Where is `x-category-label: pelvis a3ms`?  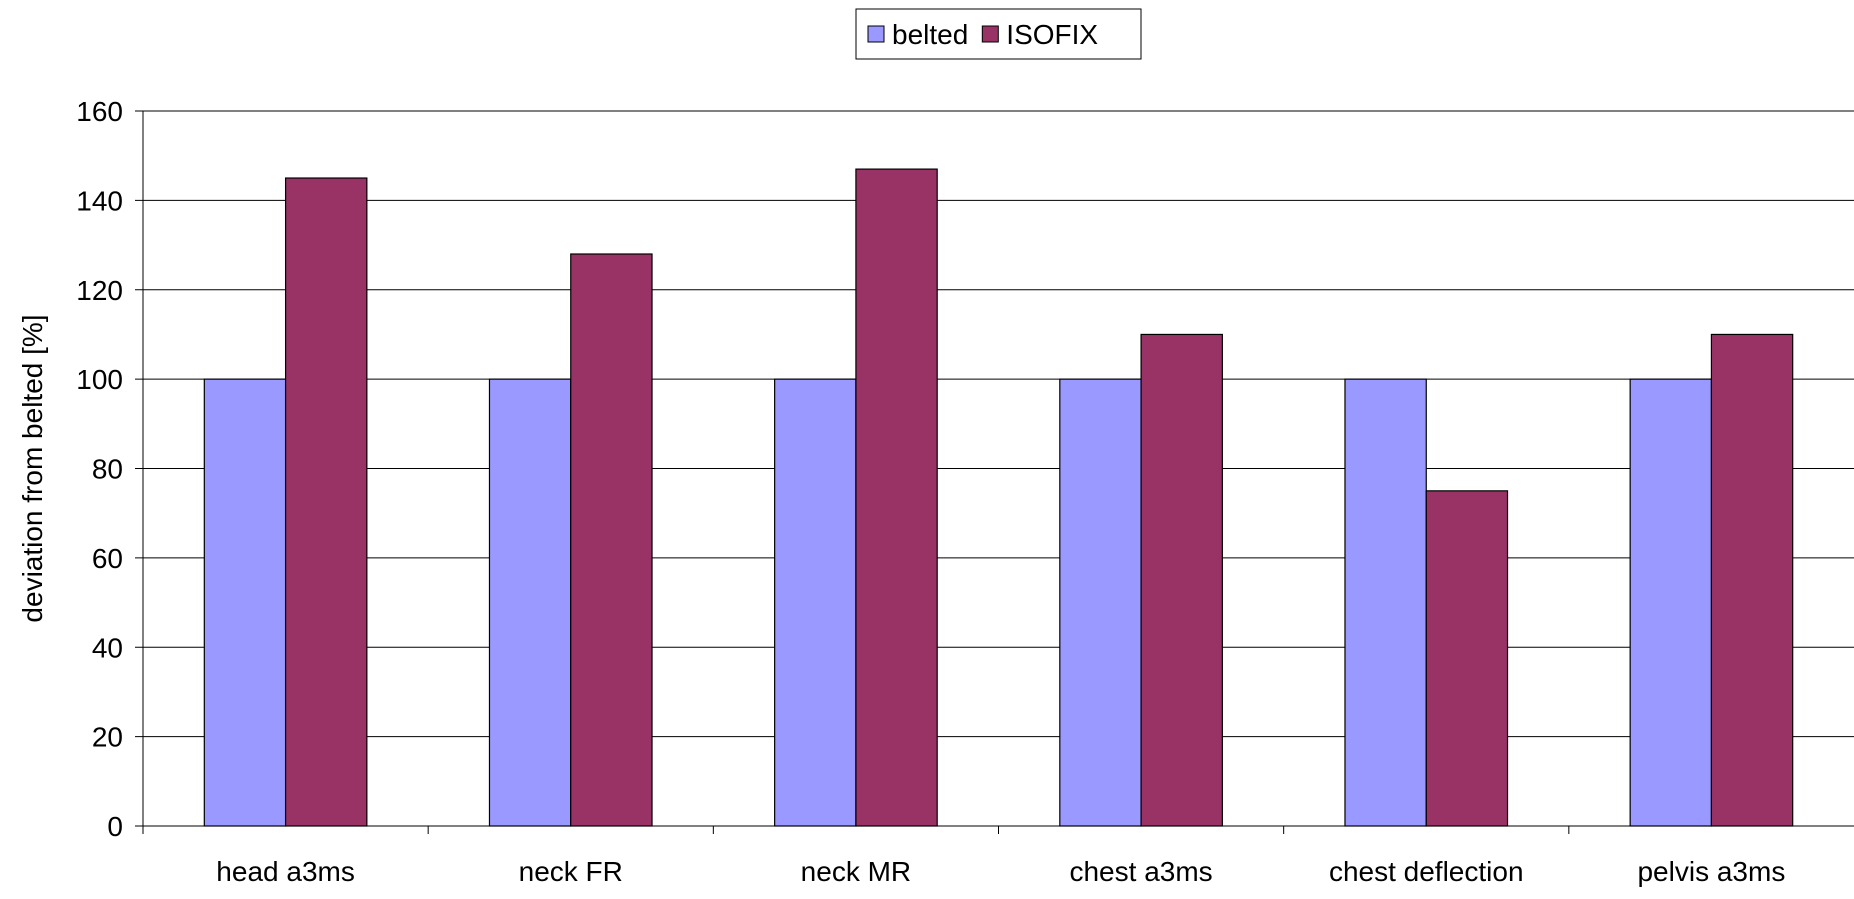
x-category-label: pelvis a3ms is located at coordinates (1711, 871).